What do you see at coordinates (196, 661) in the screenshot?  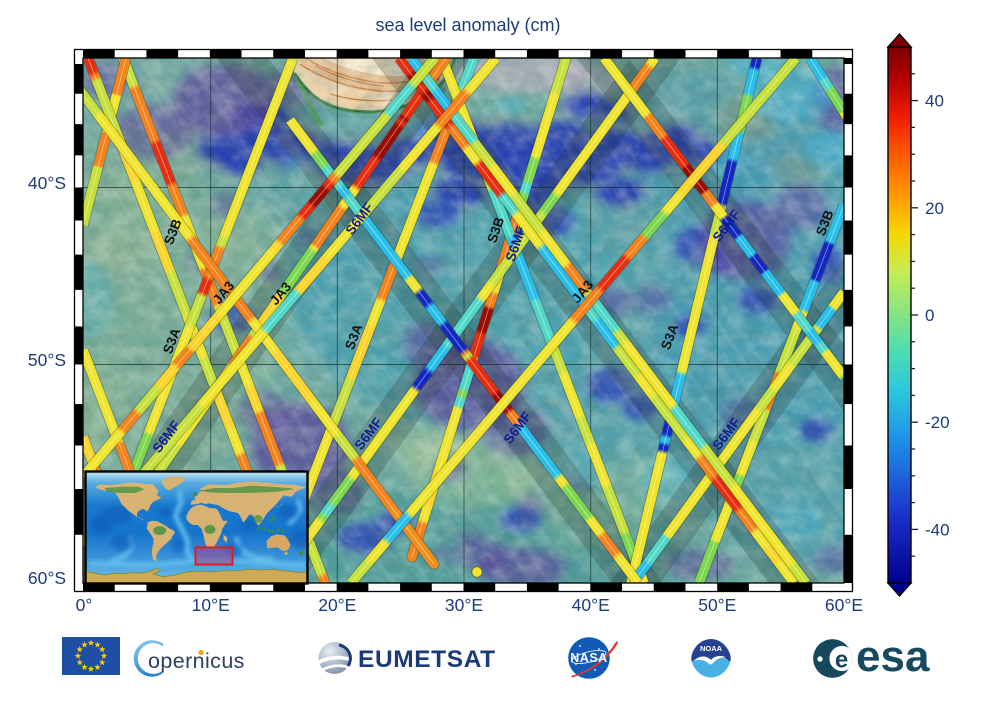 I see `svg-text: opernicus` at bounding box center [196, 661].